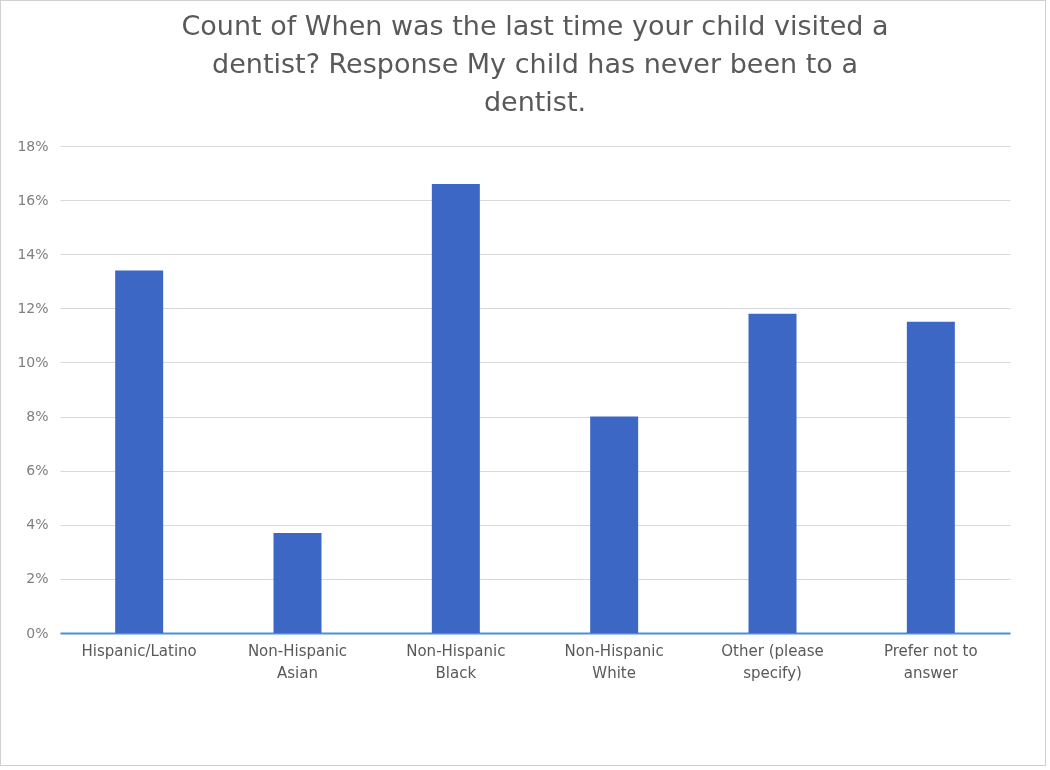 The width and height of the screenshot is (1050, 770). Describe the element at coordinates (139, 650) in the screenshot. I see `x-tick-label: Hispanic/Latino` at that location.